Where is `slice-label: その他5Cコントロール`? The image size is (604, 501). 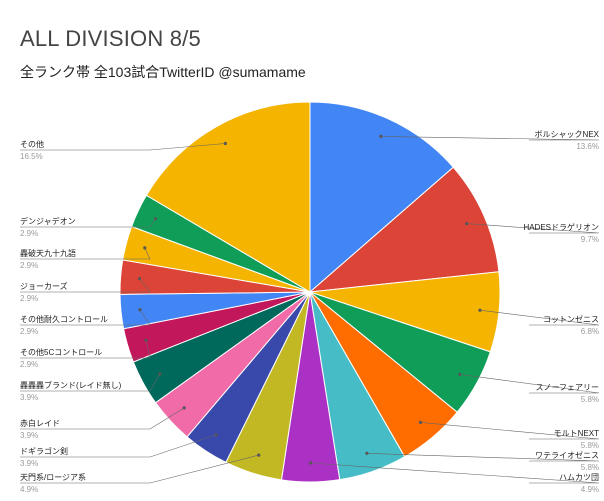 slice-label: その他5Cコントロール is located at coordinates (61, 352).